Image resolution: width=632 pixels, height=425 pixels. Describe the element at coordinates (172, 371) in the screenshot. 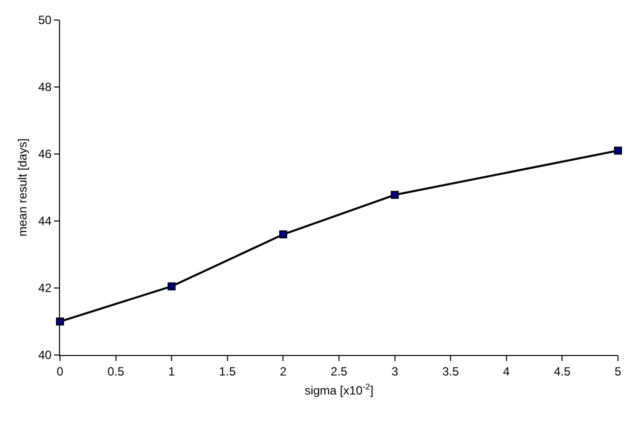

I see `x-tick-label: 1` at that location.